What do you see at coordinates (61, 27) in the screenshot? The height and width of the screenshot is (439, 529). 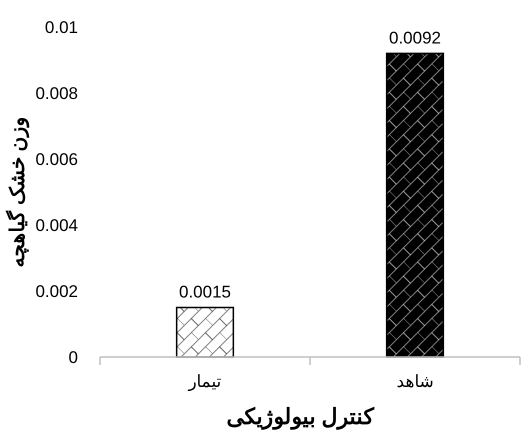 I see `y-tick-label: 0.01` at bounding box center [61, 27].